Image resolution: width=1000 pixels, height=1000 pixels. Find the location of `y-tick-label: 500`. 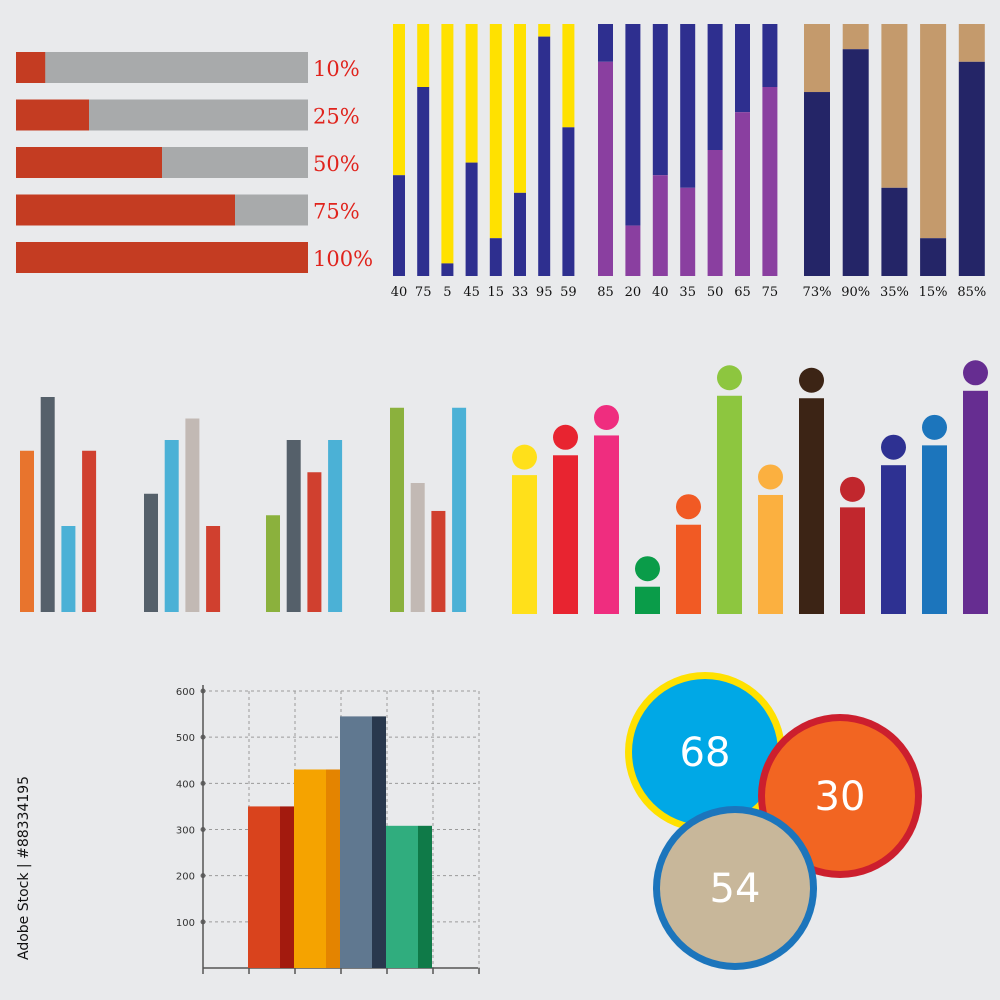

y-tick-label: 500 is located at coordinates (185, 738).